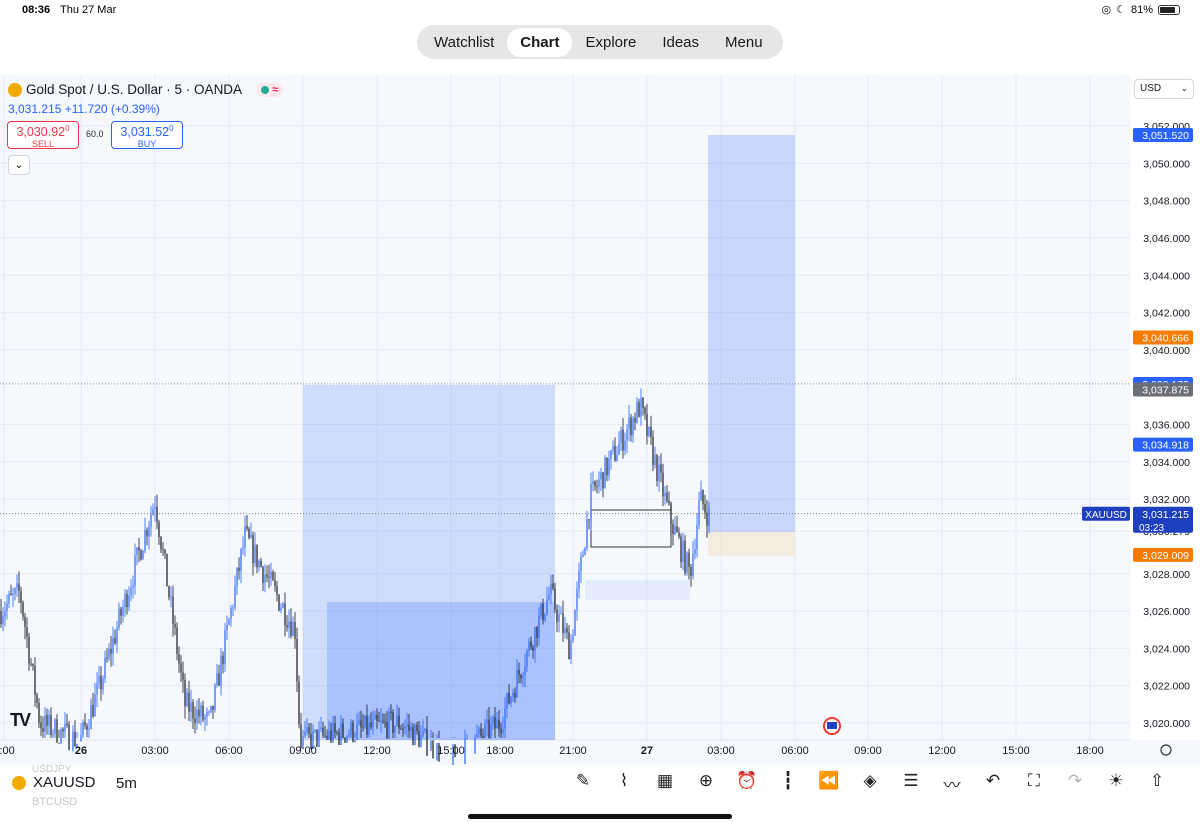 The width and height of the screenshot is (1200, 827). Describe the element at coordinates (270, 89) in the screenshot. I see `market-status-pill: ≈` at that location.